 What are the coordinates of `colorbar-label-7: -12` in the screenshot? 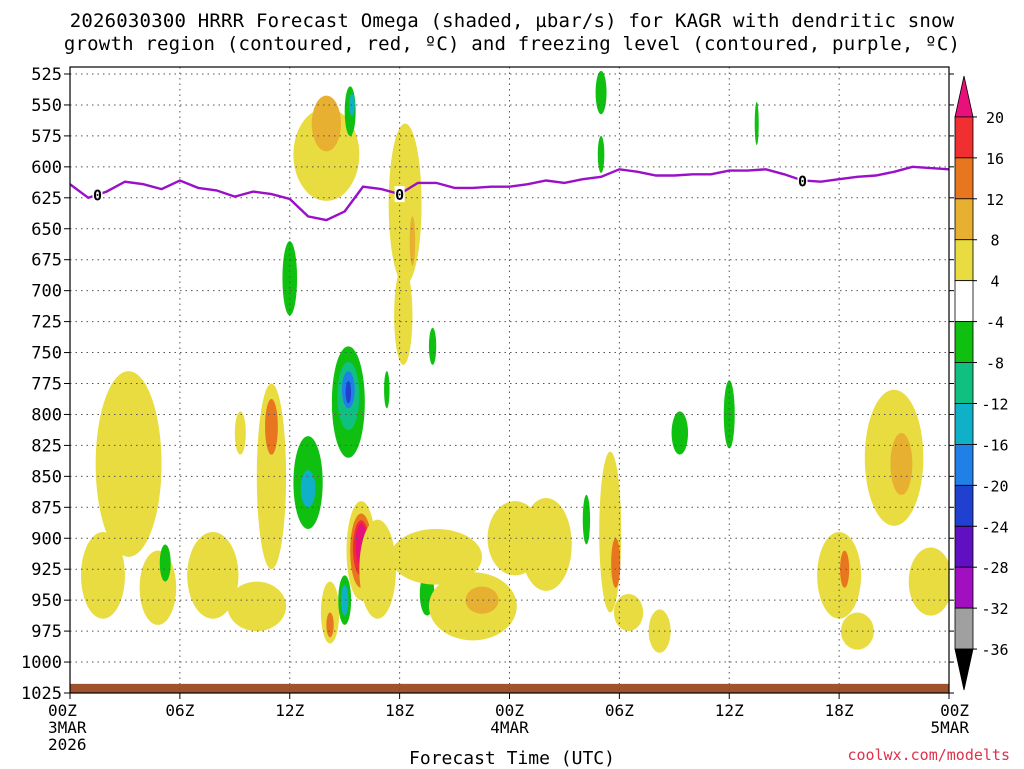 It's located at (994, 404).